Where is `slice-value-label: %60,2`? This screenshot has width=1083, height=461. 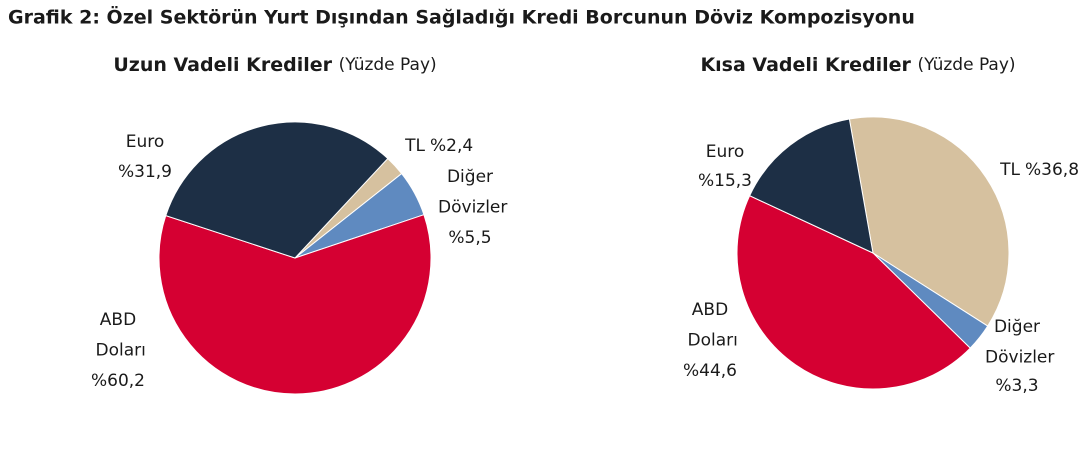 slice-value-label: %60,2 is located at coordinates (118, 381).